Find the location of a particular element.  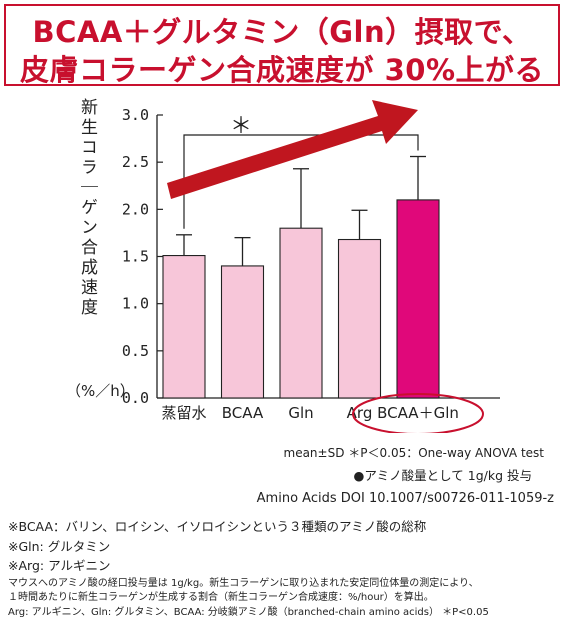

x-tick-label: BCAA＋Gln is located at coordinates (418, 413).